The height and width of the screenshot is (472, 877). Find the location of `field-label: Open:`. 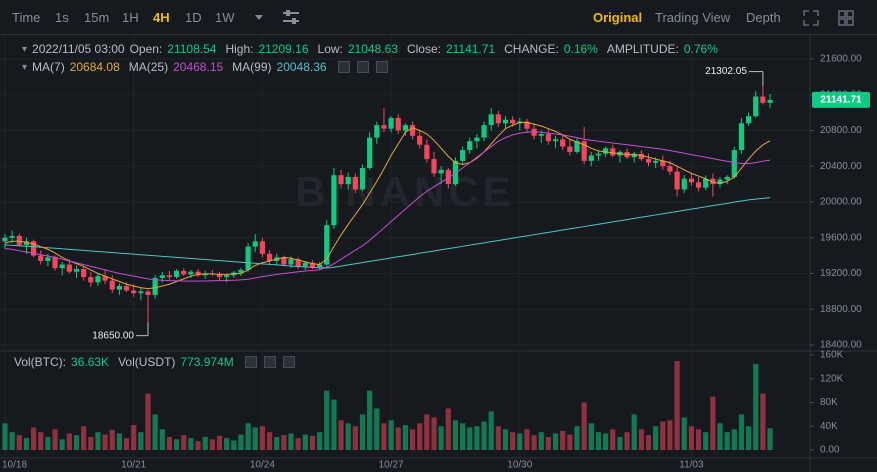

field-label: Open: is located at coordinates (146, 49).